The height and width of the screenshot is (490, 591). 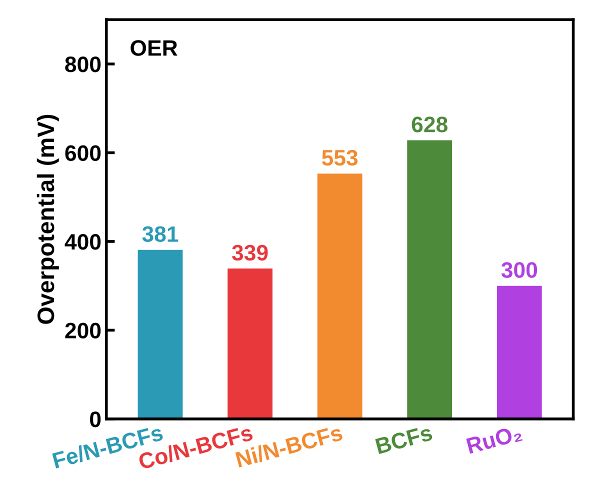 I want to click on y-tick-label: 400, so click(x=82, y=242).